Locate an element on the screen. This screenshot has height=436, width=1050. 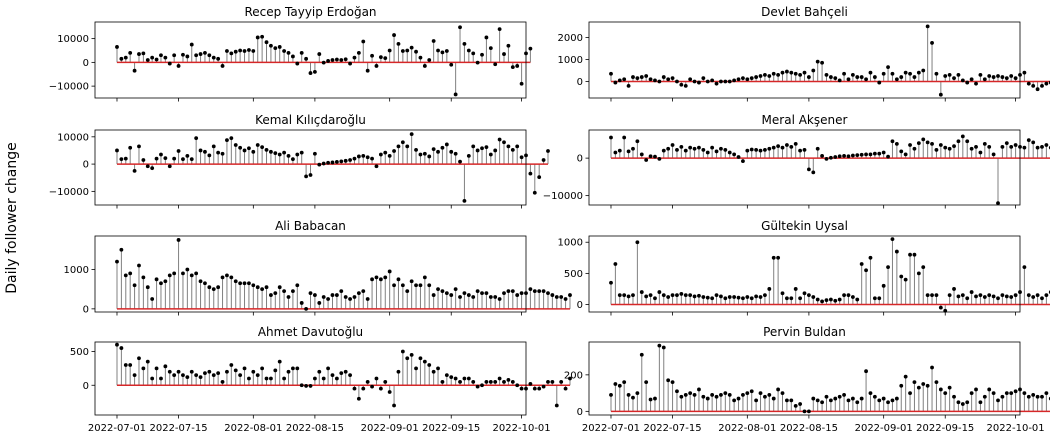
panel-title: Ali Babacan is located at coordinates (310, 226).